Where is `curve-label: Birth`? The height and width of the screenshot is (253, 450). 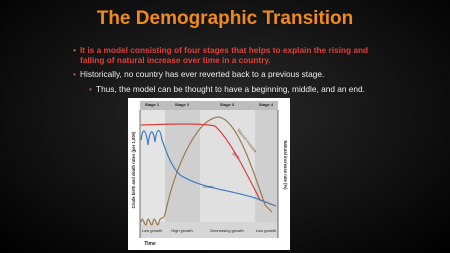 curve-label: Birth is located at coordinates (236, 155).